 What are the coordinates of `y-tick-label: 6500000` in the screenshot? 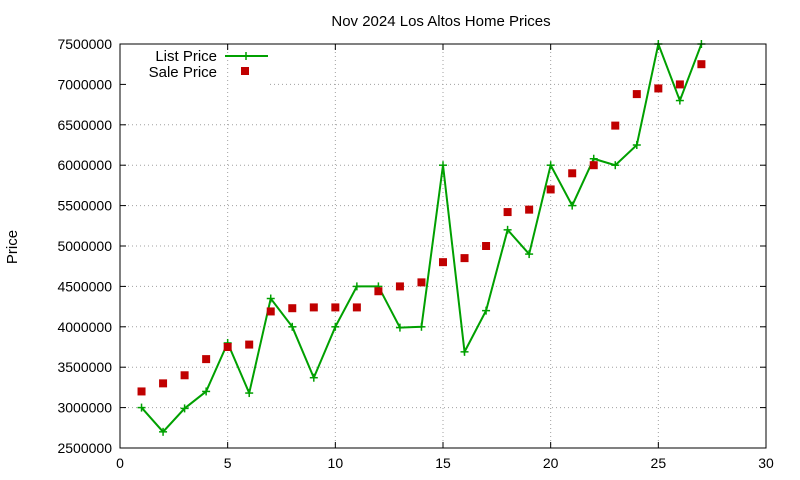 It's located at (84, 125).